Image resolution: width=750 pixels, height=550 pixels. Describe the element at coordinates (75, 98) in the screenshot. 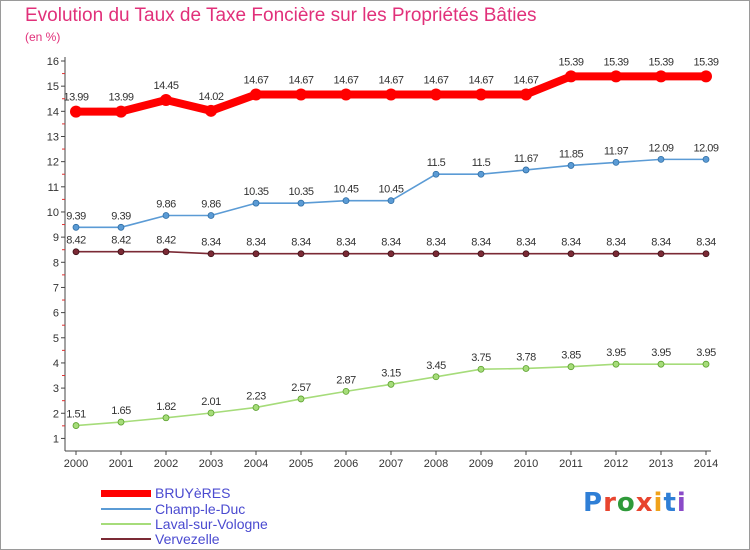

I see `data-label: 13.99` at that location.